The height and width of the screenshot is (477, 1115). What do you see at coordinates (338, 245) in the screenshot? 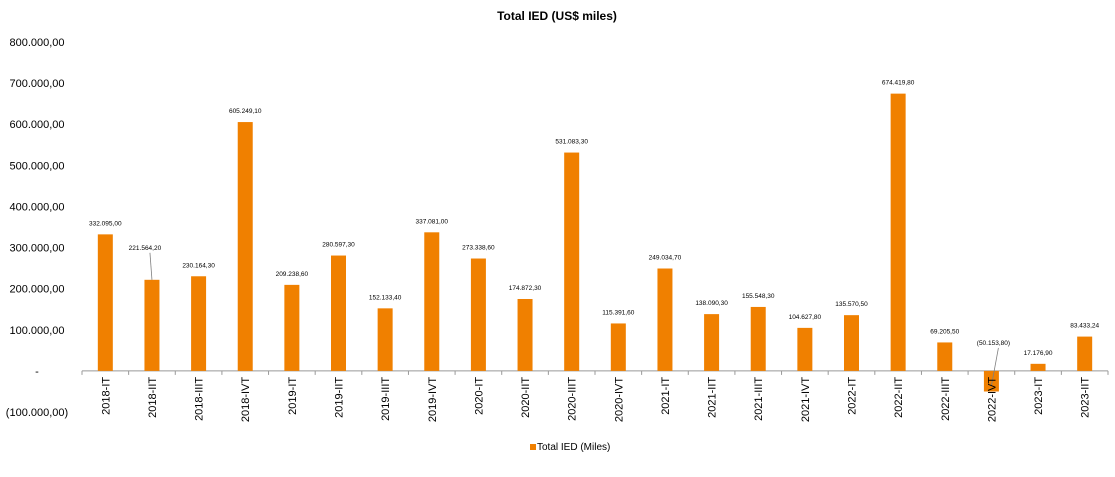
I see `data-label: 280.597,30` at bounding box center [338, 245].